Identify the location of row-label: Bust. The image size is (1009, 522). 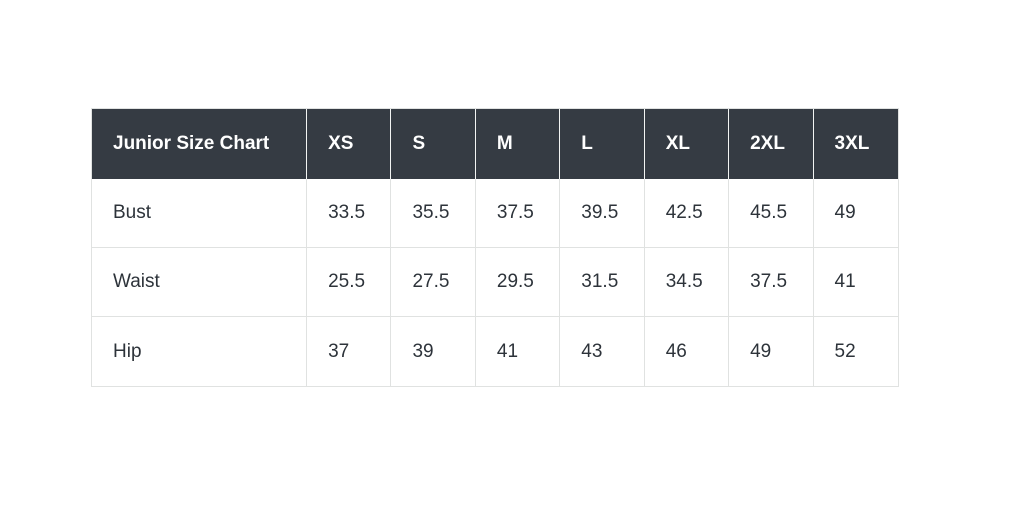
(200, 213).